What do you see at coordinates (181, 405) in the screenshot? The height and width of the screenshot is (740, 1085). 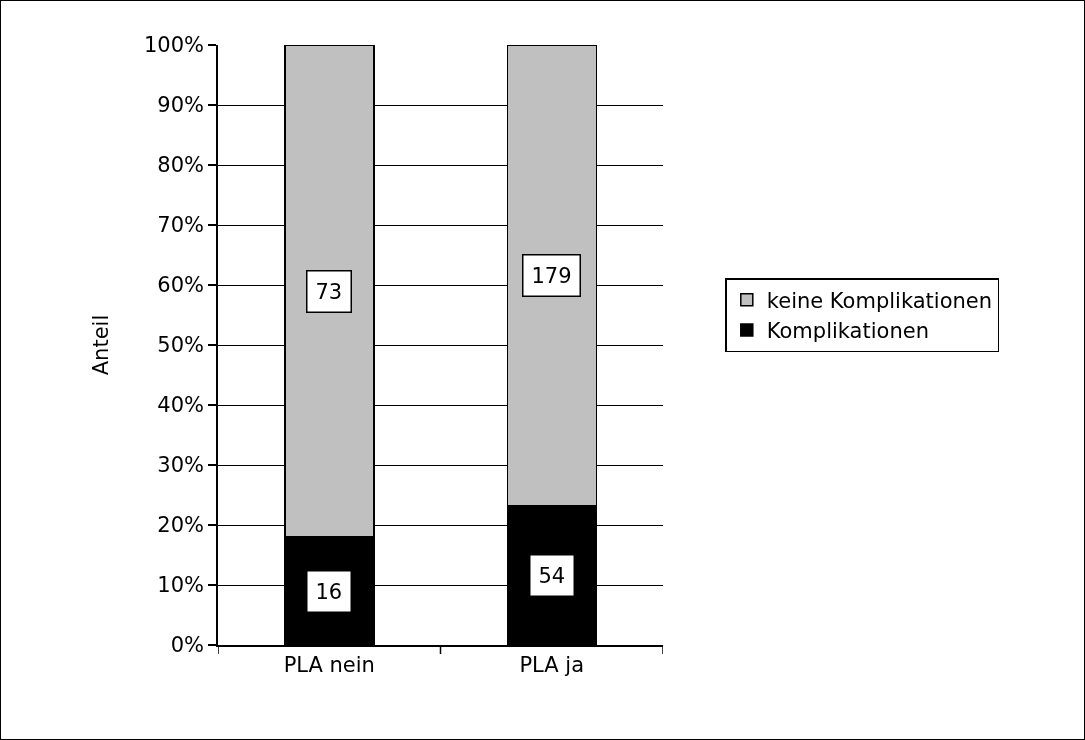 I see `y-tick-label: 40%` at bounding box center [181, 405].